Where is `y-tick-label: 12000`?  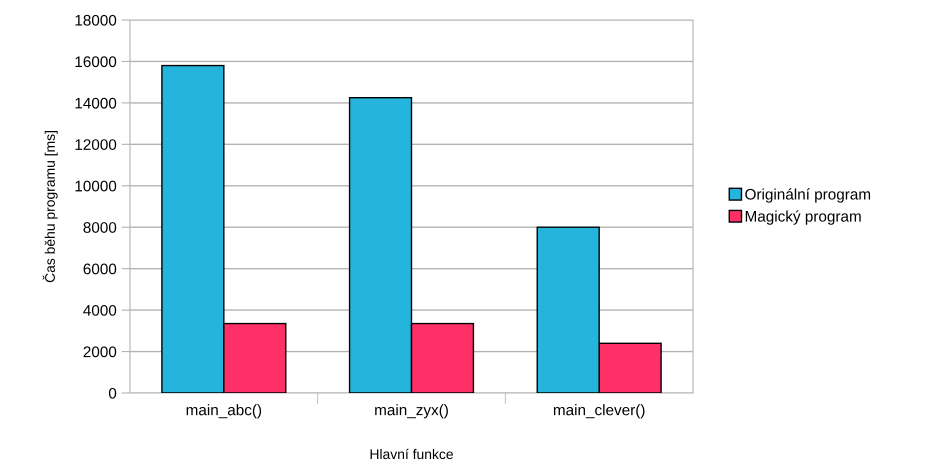
y-tick-label: 12000 is located at coordinates (95, 144).